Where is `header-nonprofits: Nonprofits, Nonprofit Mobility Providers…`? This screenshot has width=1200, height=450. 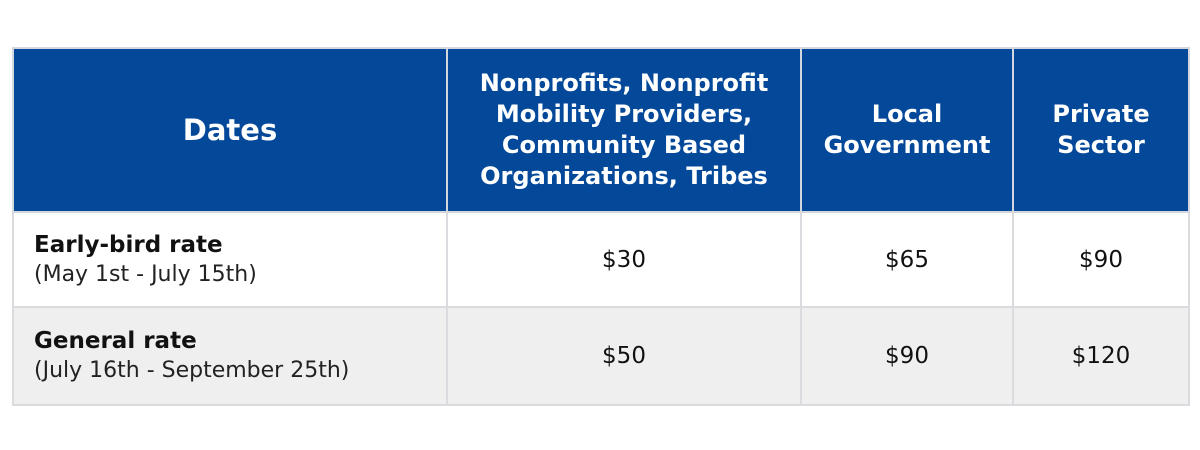
header-nonprofits: Nonprofits, Nonprofit Mobility Providers… is located at coordinates (624, 130).